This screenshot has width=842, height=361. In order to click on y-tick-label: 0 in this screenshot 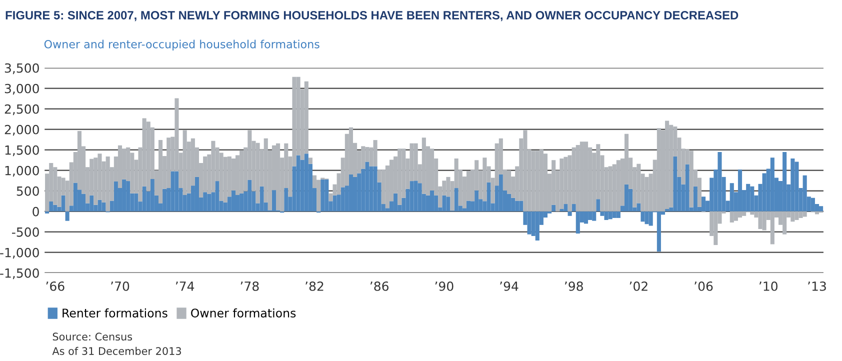, I will do `click(35, 211)`.